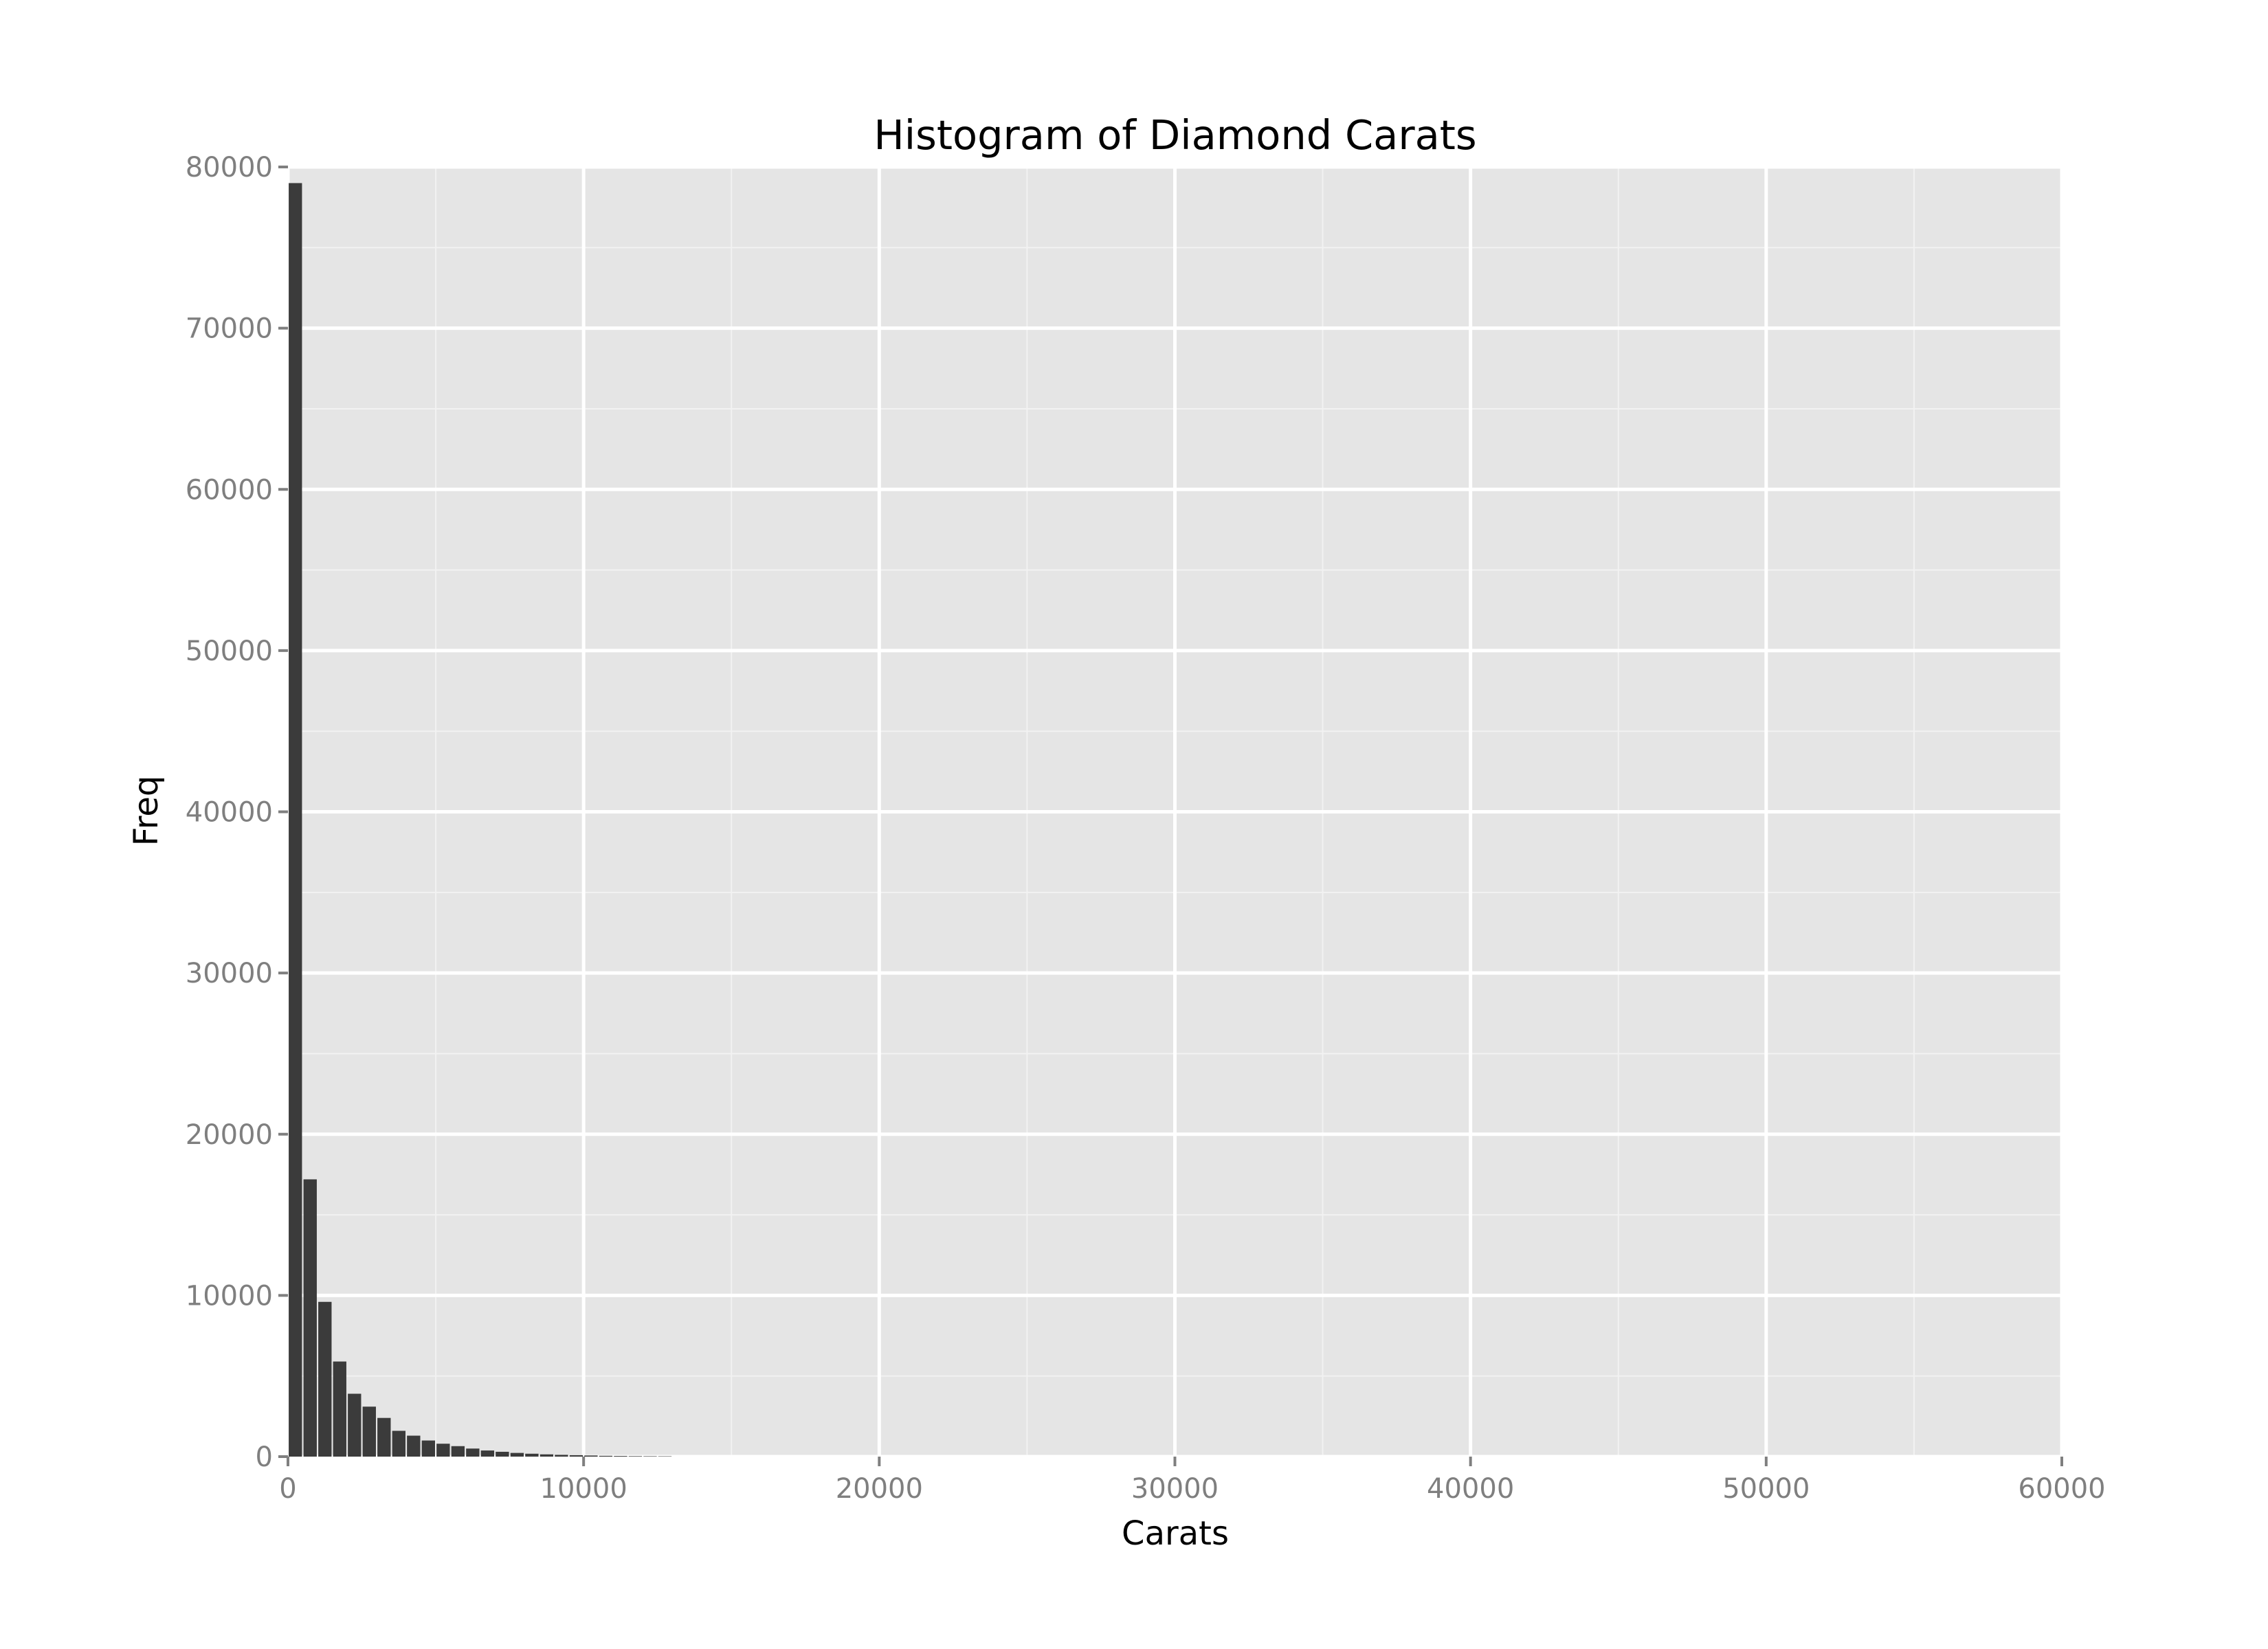  Describe the element at coordinates (1766, 1489) in the screenshot. I see `x-tick-label: 50000` at that location.